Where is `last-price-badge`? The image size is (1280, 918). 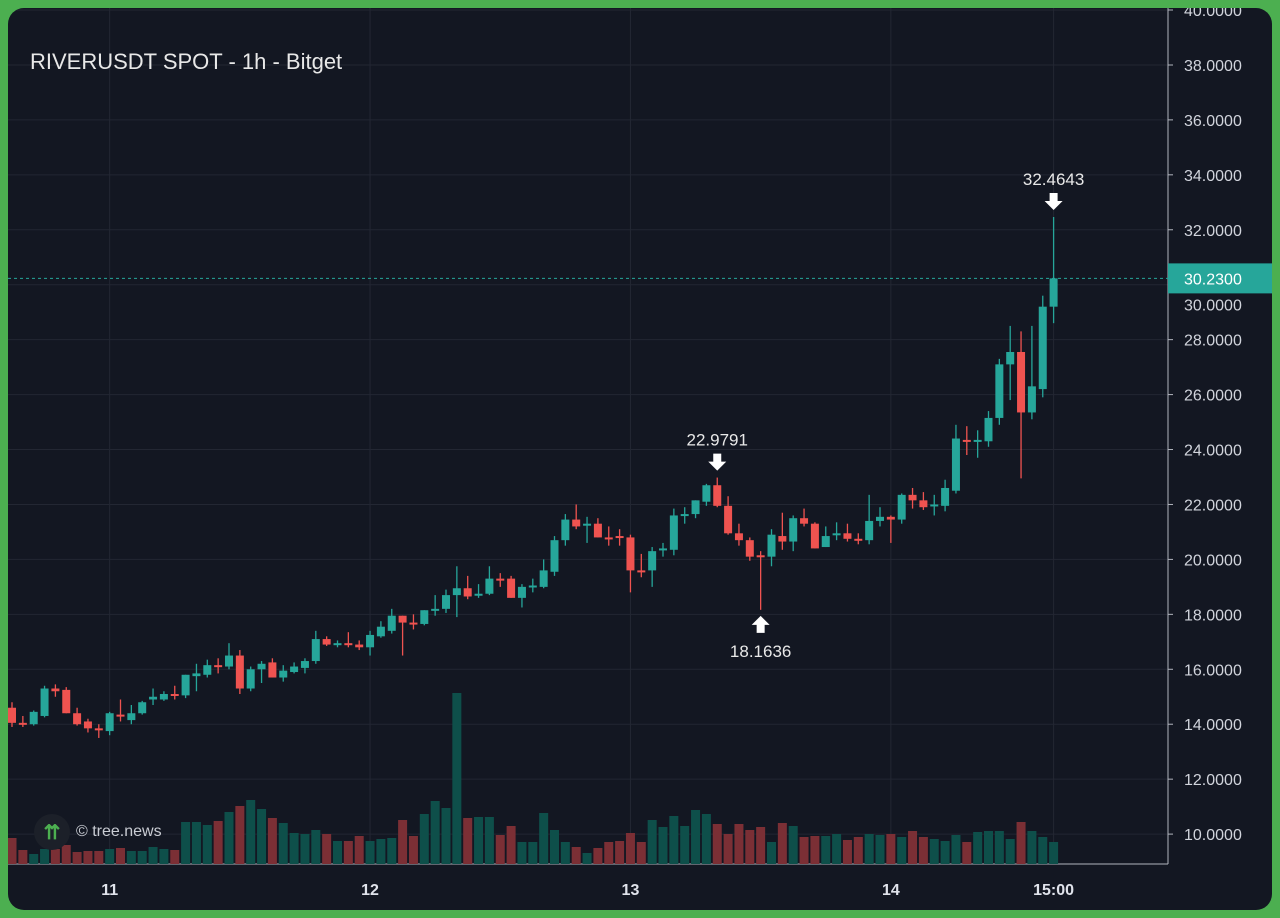 last-price-badge is located at coordinates (1220, 278).